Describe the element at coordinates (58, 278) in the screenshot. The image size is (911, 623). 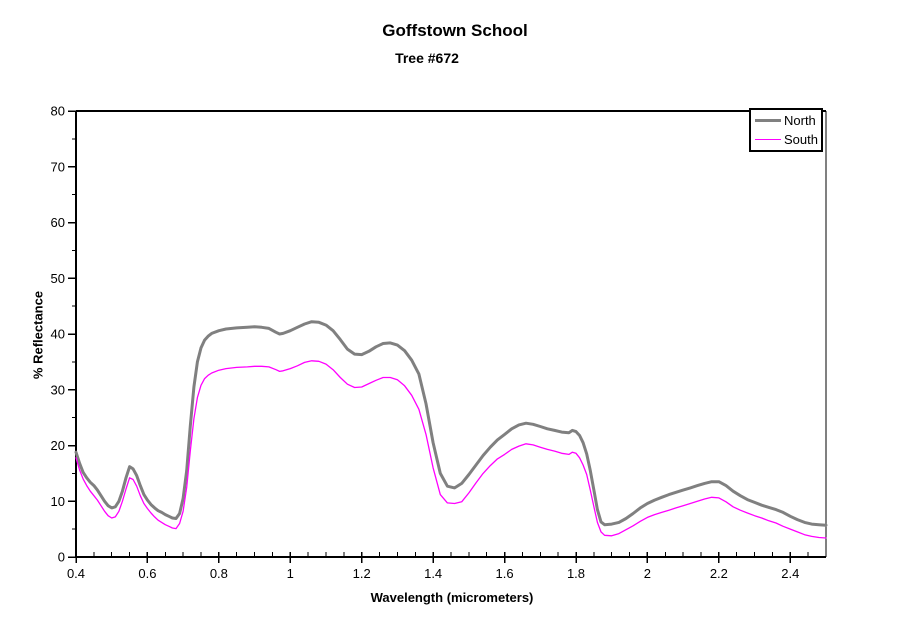
I see `y-tick-label: 50` at that location.